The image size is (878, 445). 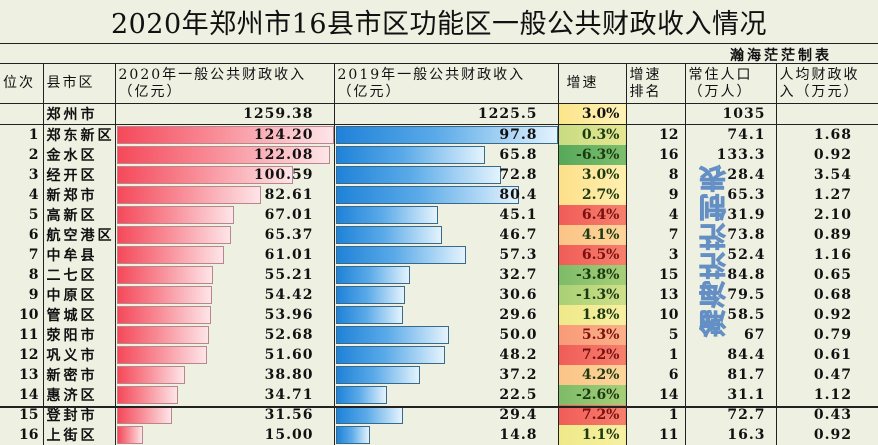 What do you see at coordinates (289, 195) in the screenshot?
I see `rev2020-value: 82.61` at bounding box center [289, 195].